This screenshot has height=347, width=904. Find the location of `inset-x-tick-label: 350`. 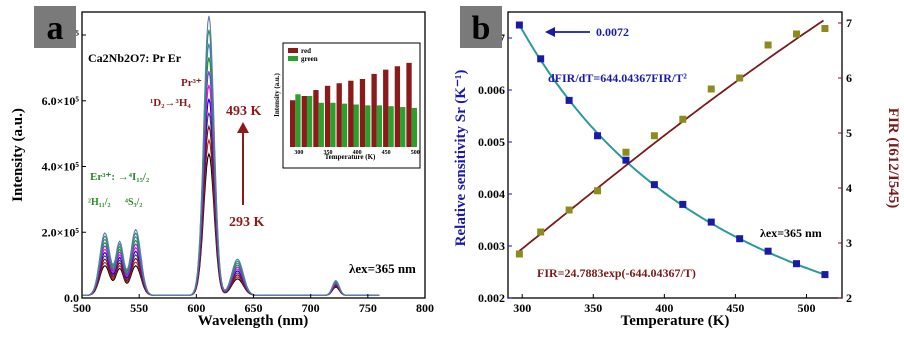

inset-x-tick-label: 350 is located at coordinates (327, 153).